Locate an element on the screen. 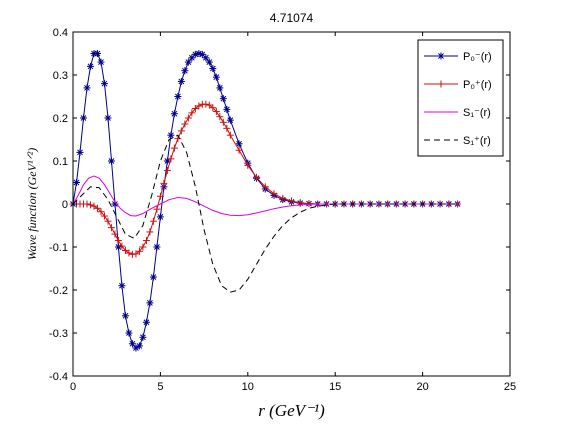 The height and width of the screenshot is (436, 561). legend: P₀⁻(r) P₀⁺(r) S₁⁻(r) S₁⁺(r) is located at coordinates (460, 98).